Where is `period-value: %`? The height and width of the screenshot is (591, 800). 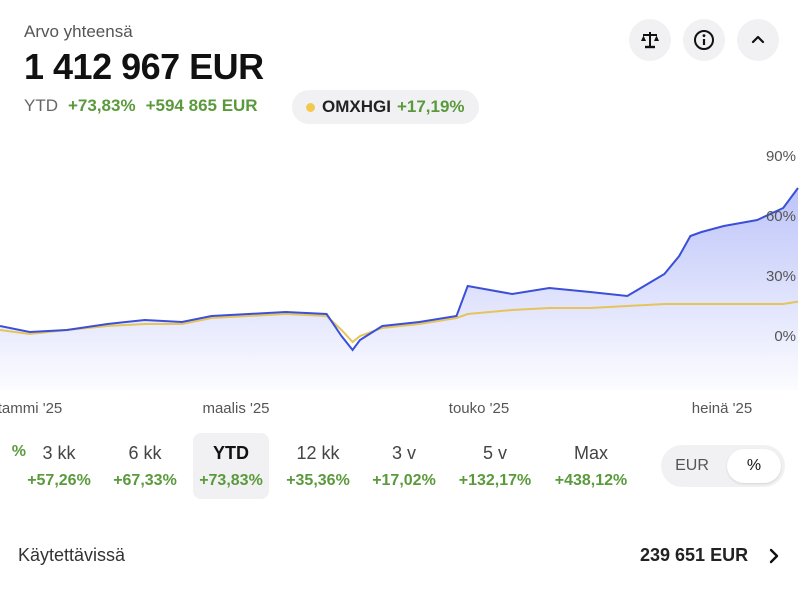 period-value: % is located at coordinates (18, 451).